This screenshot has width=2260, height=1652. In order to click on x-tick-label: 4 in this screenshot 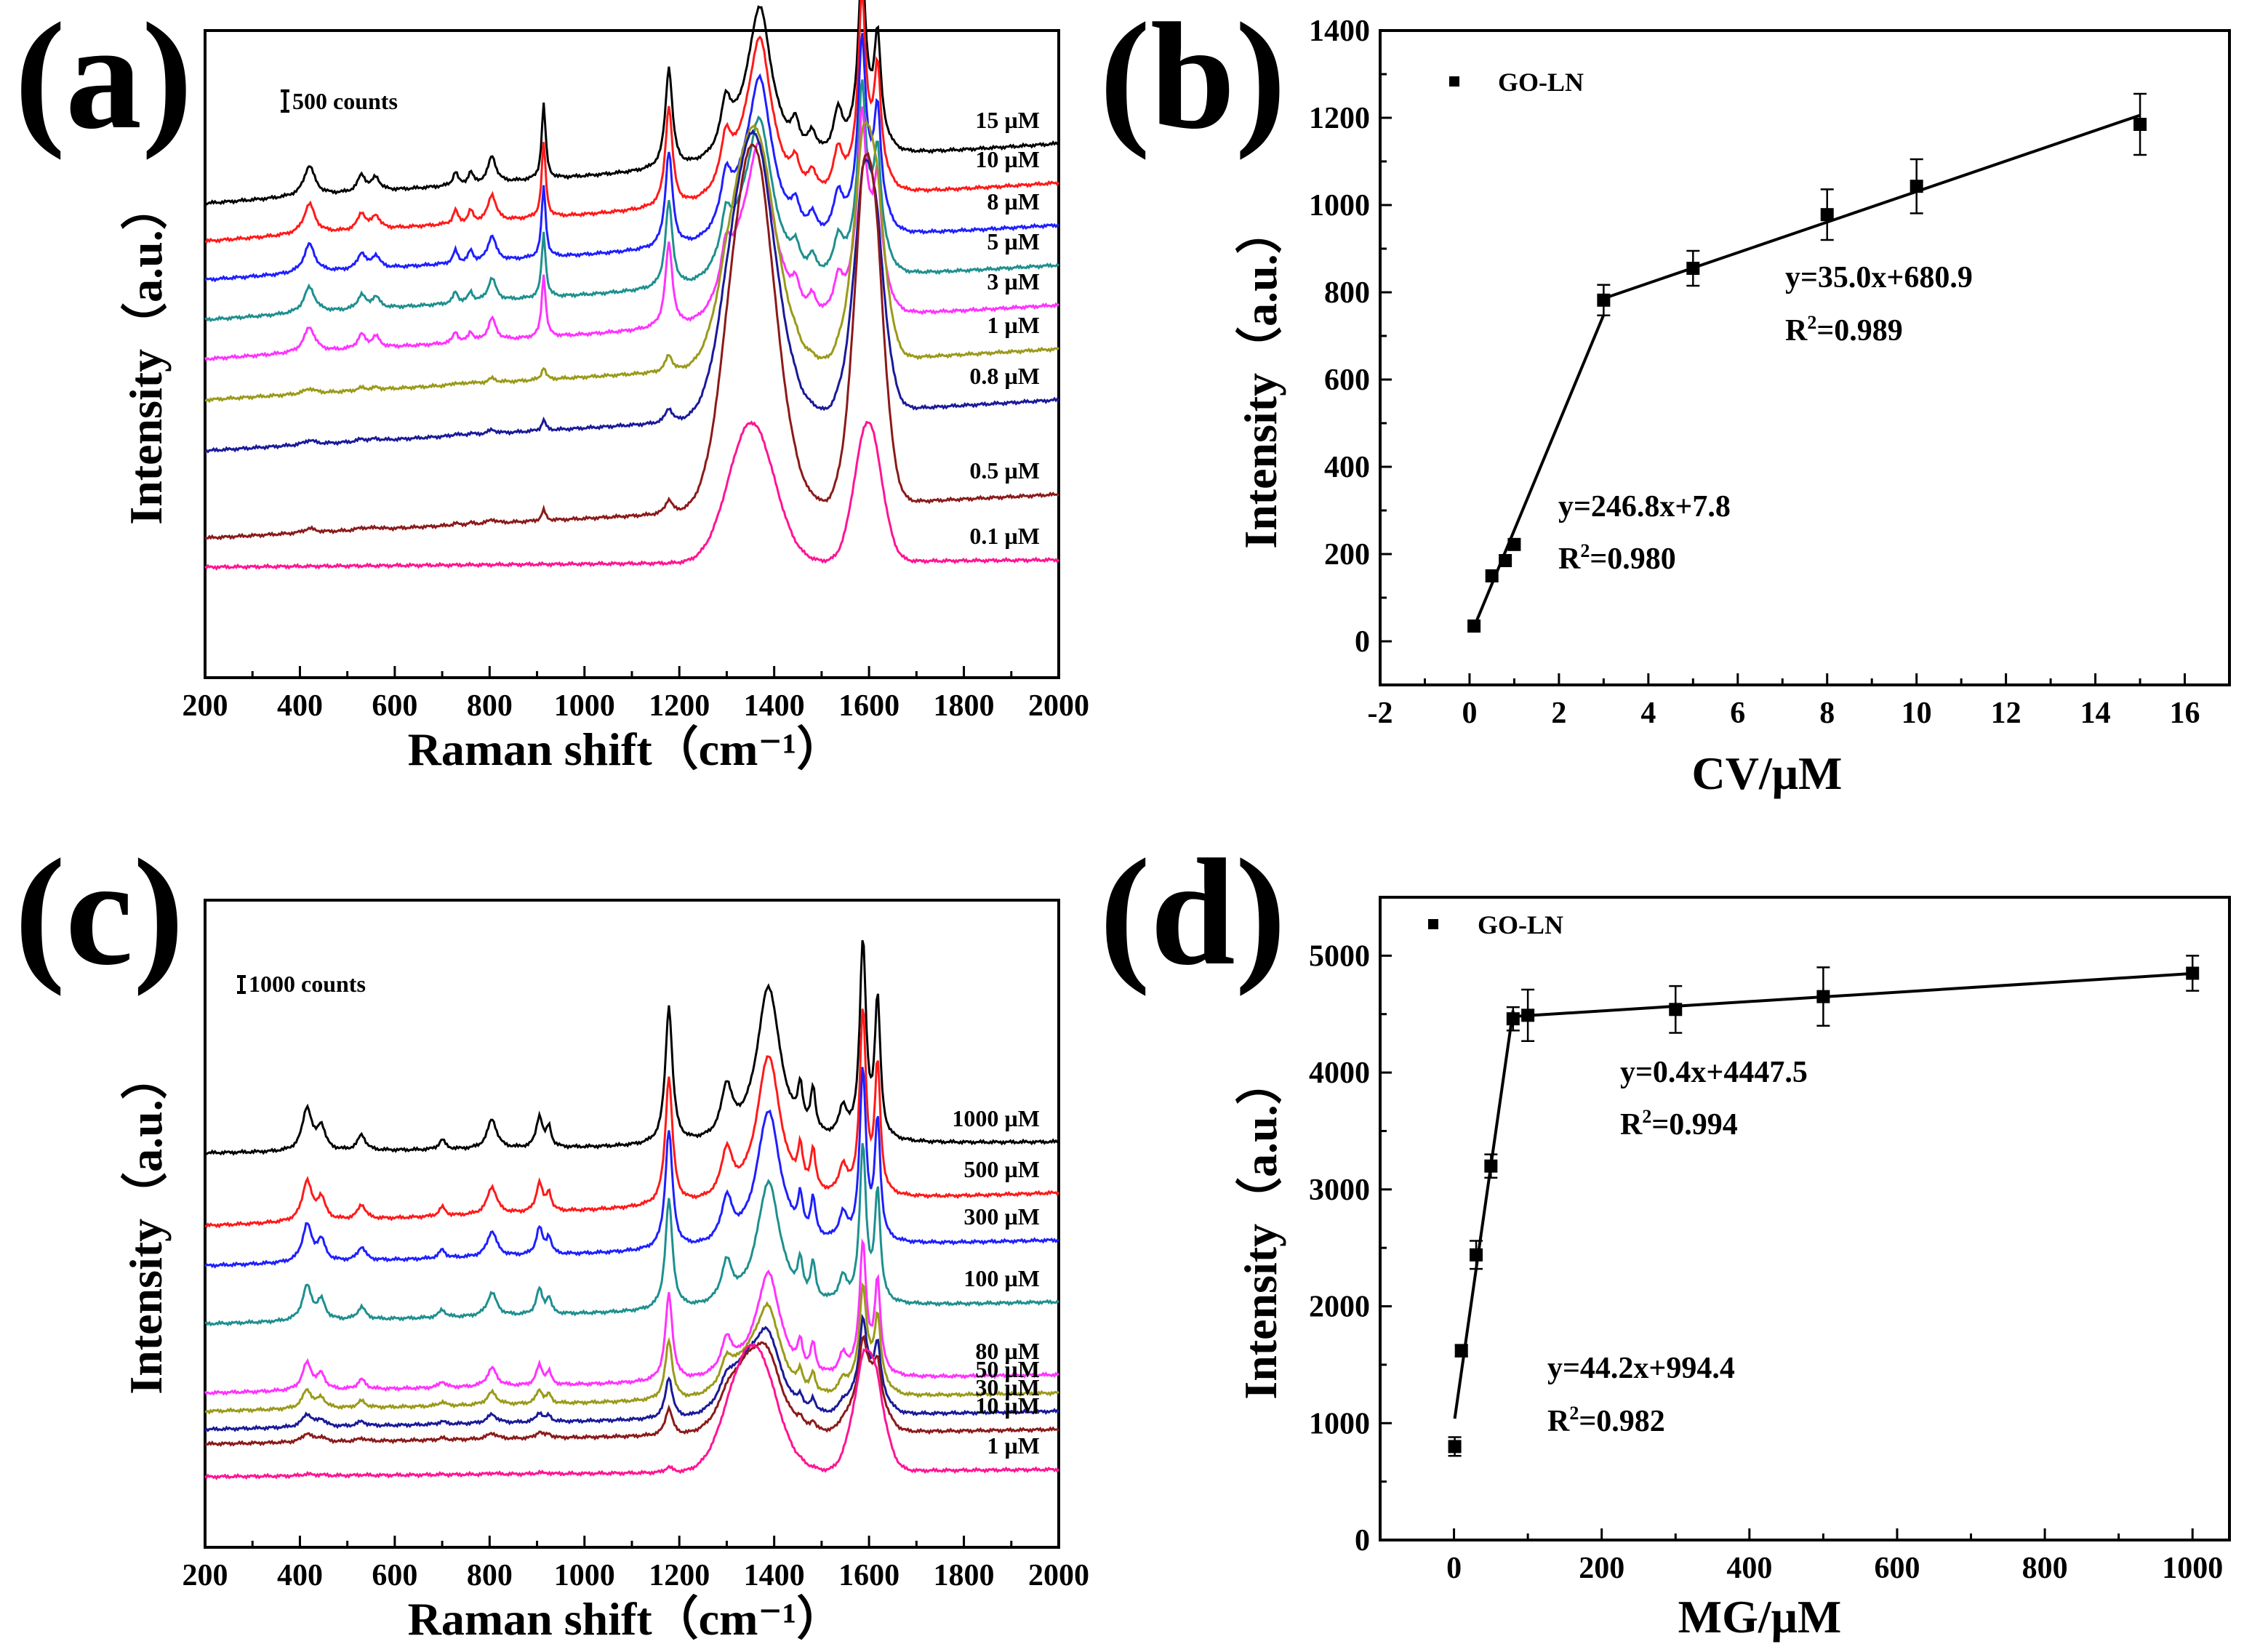, I will do `click(1648, 713)`.